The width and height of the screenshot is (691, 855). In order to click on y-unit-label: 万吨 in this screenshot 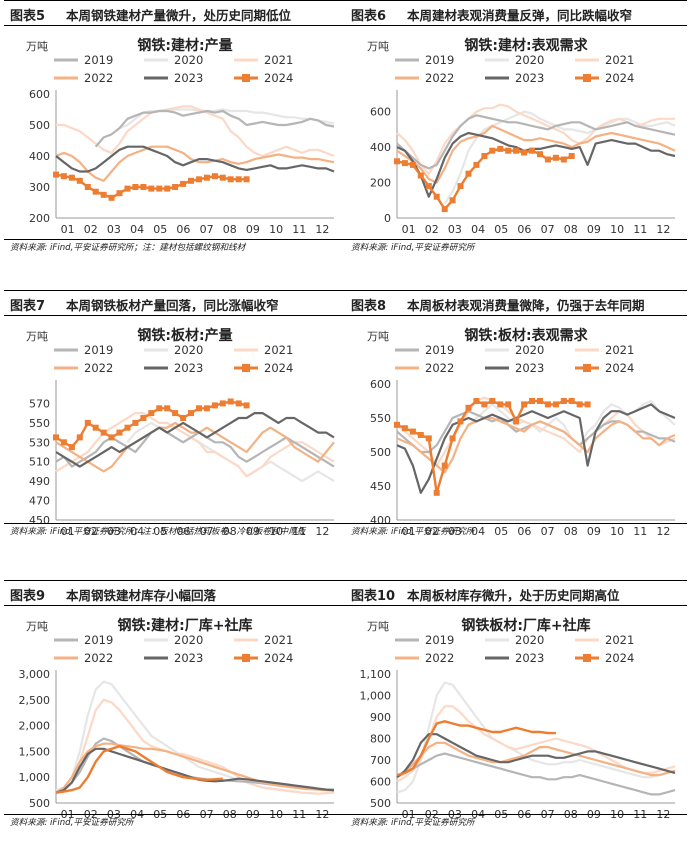, I will do `click(37, 336)`.